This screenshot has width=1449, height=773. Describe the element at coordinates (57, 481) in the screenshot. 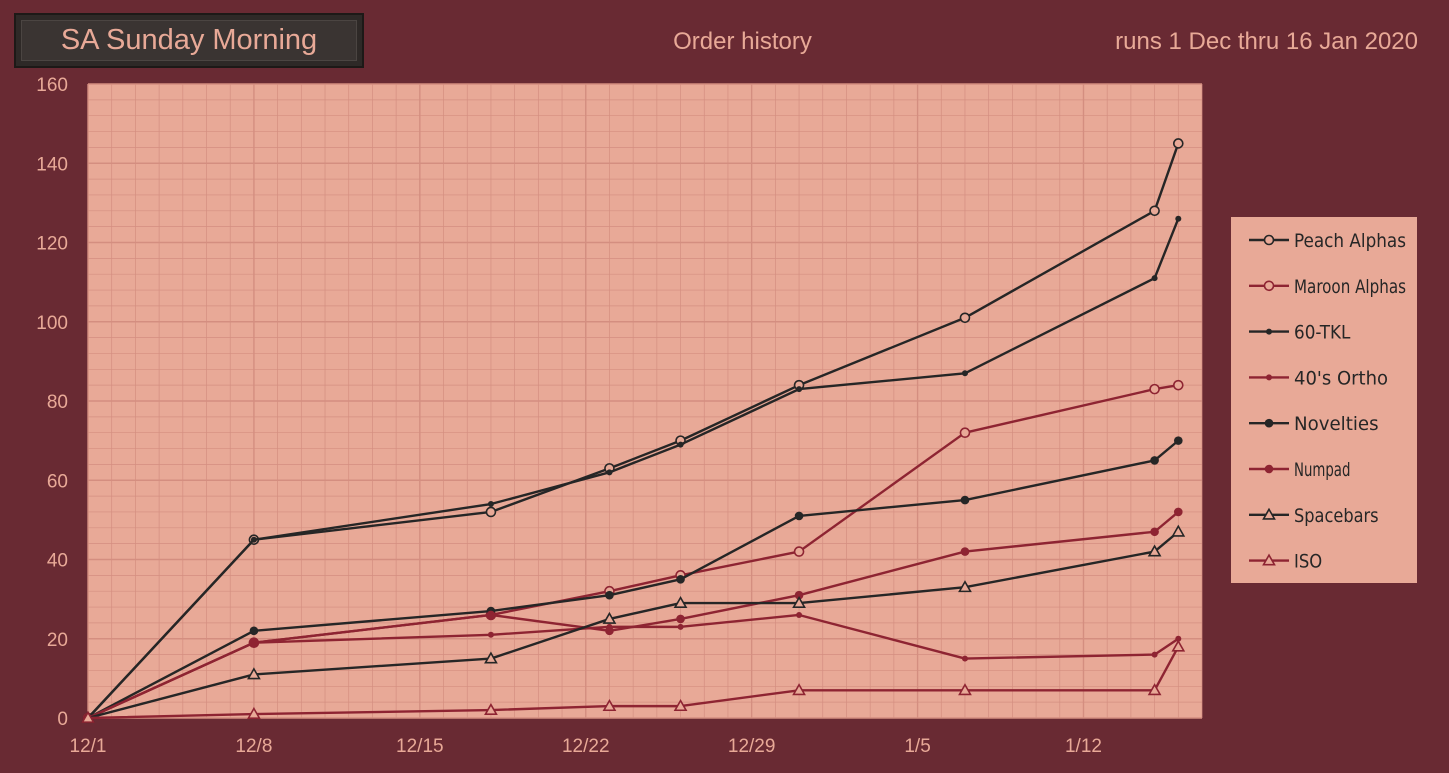

I see `y-tick-label: 60` at that location.